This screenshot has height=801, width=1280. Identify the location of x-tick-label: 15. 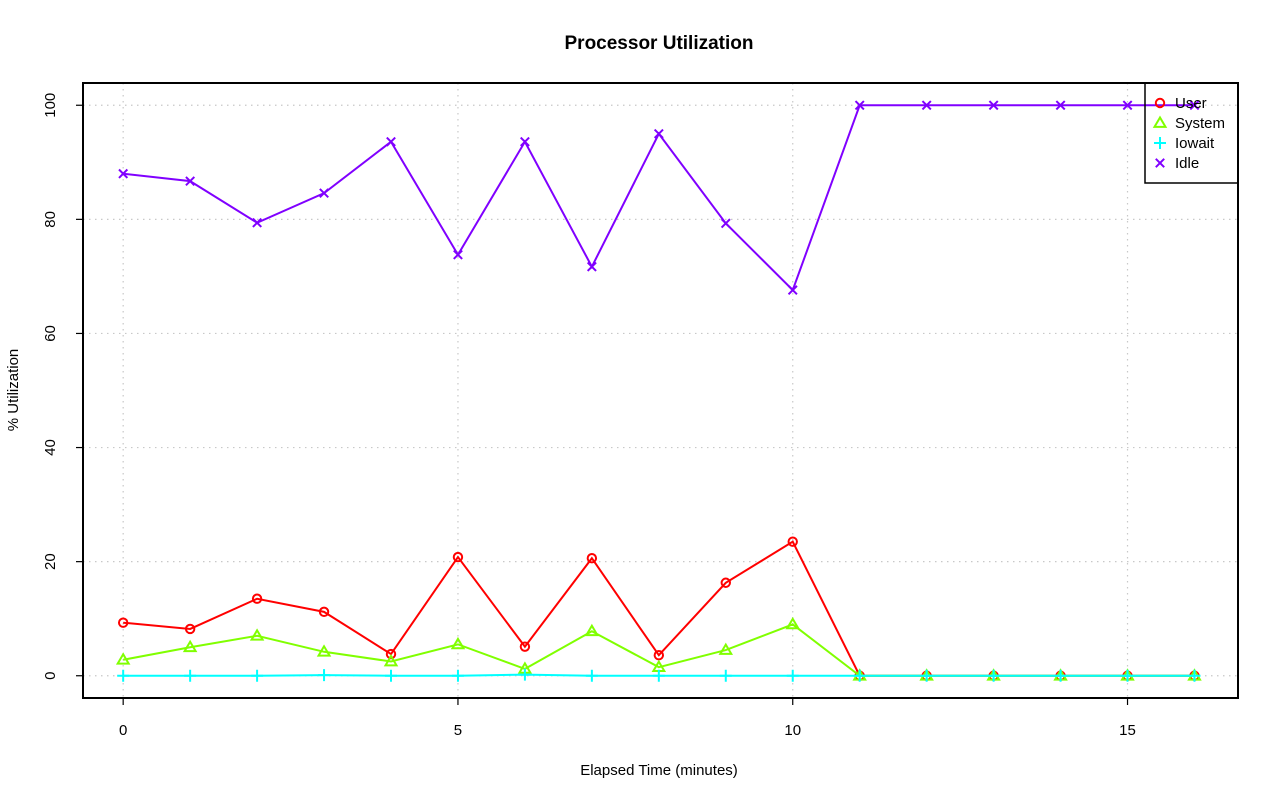
(1127, 730).